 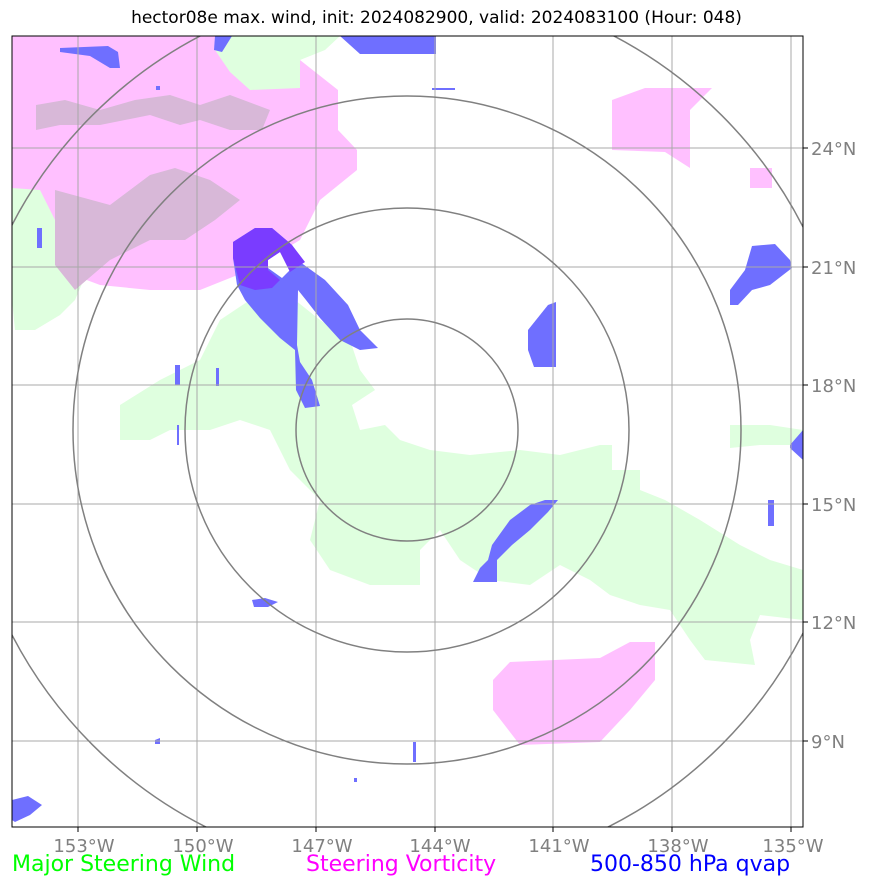 What do you see at coordinates (558, 846) in the screenshot?
I see `lon-tick-label: 141°W` at bounding box center [558, 846].